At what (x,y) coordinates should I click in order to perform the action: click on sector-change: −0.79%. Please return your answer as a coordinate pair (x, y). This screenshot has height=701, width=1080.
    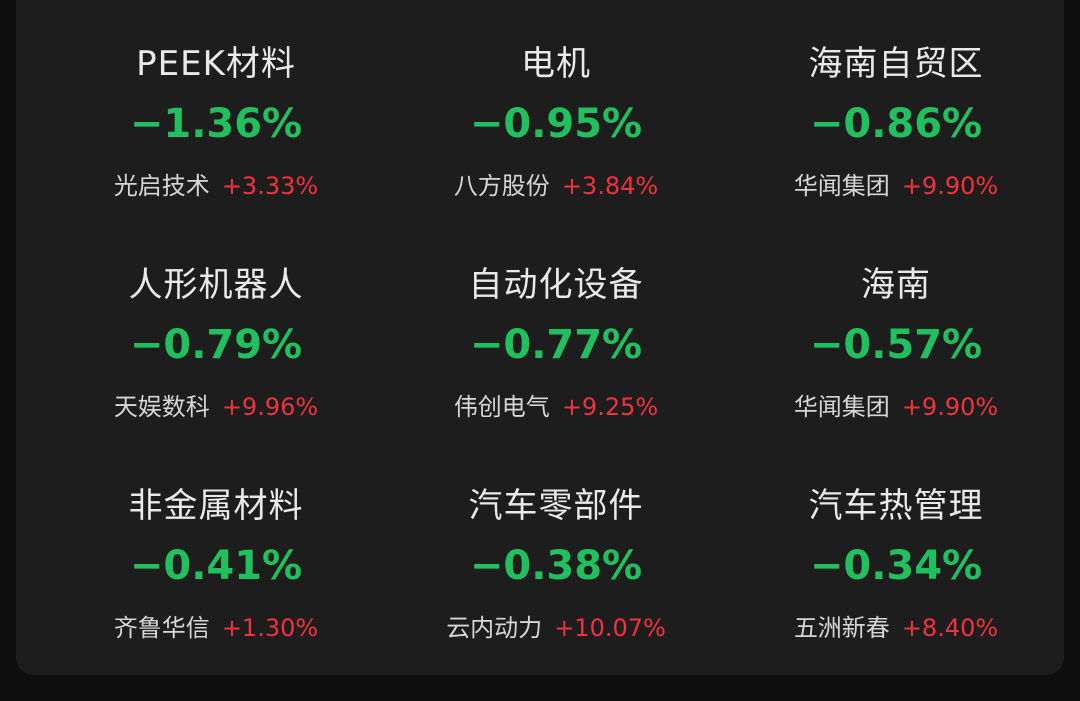
    Looking at the image, I should click on (216, 345).